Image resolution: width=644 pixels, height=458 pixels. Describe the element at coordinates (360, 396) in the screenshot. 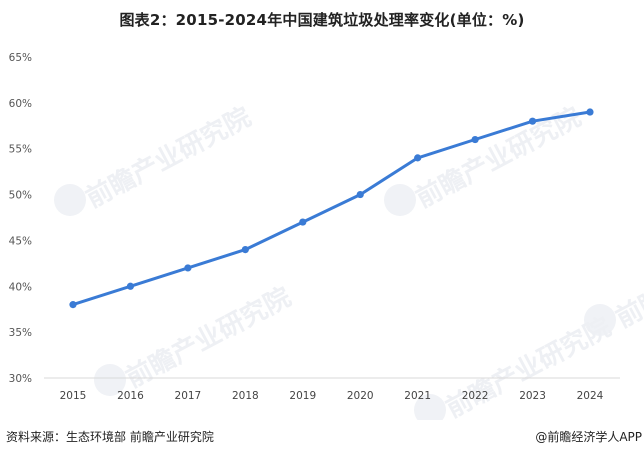

I see `x-tick-label: 2020` at that location.